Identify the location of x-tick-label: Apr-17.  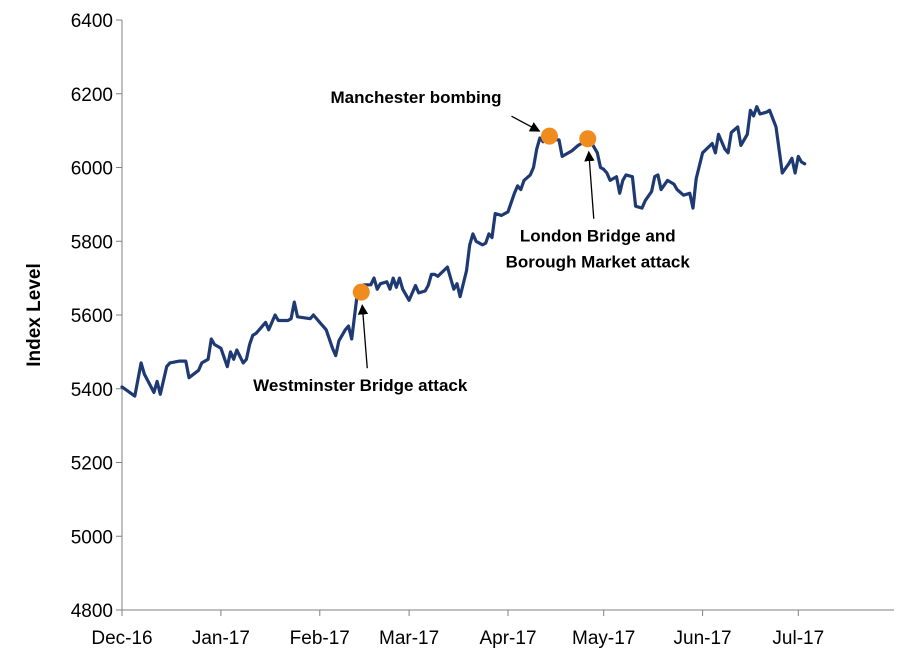
(507, 638).